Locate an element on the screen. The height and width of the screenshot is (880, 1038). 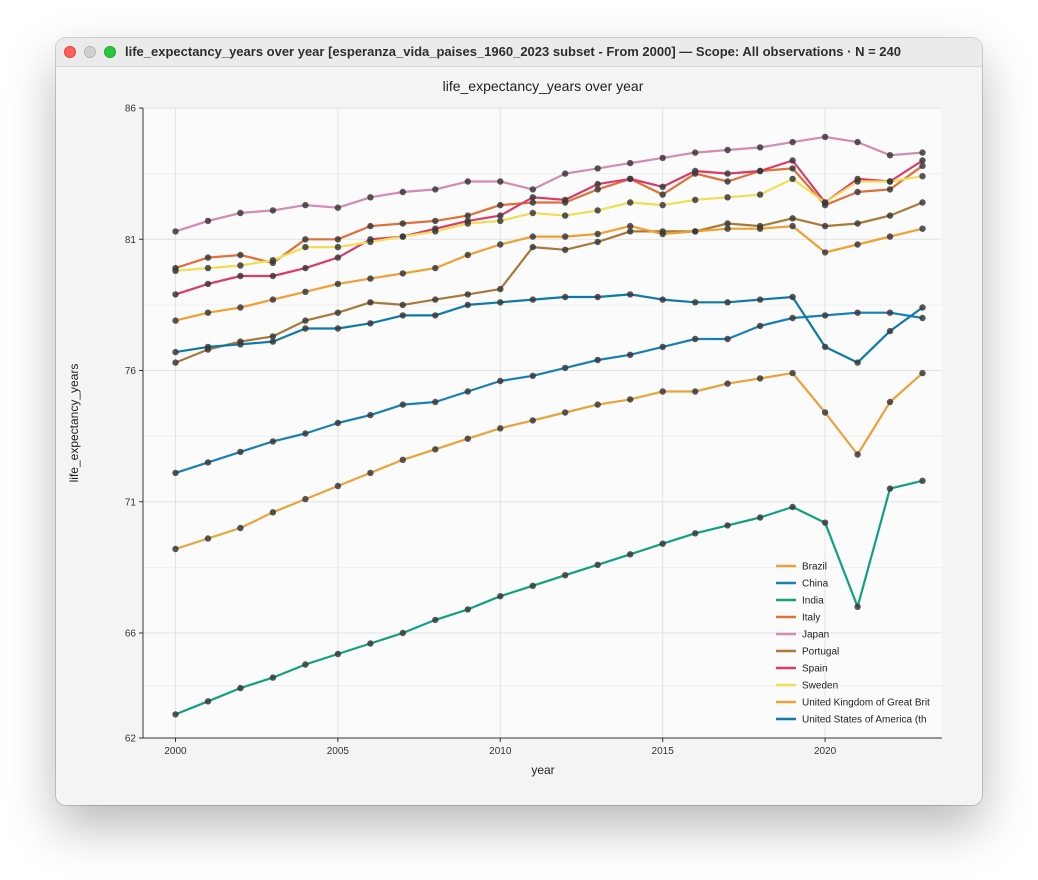
legend-label: United States of America (th is located at coordinates (864, 720).